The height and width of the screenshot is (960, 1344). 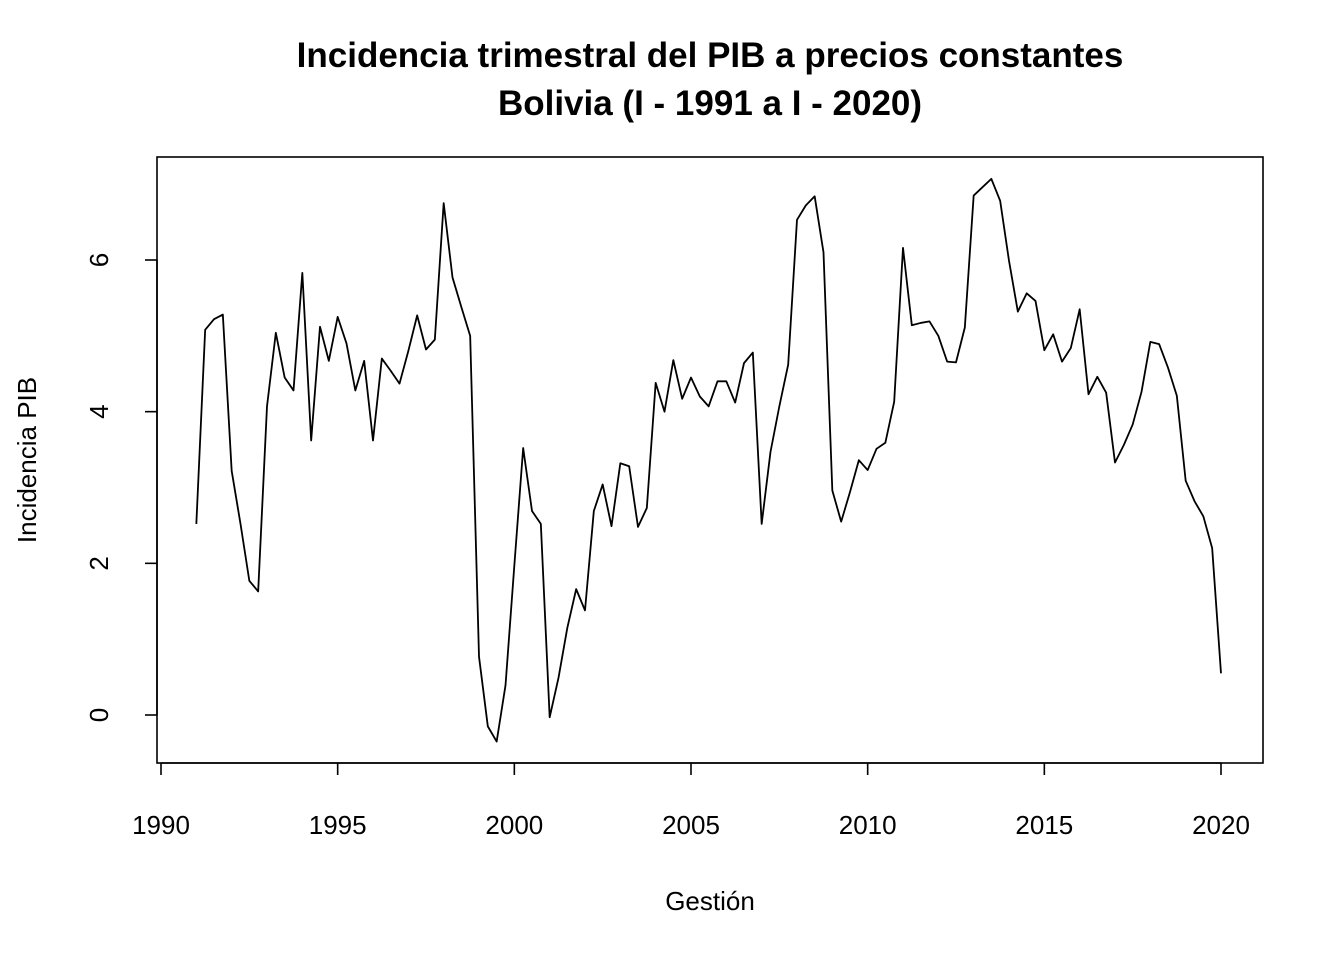 I want to click on x-axis: 1990 1995 2000 2005 2010 2015 2020, so click(x=691, y=801).